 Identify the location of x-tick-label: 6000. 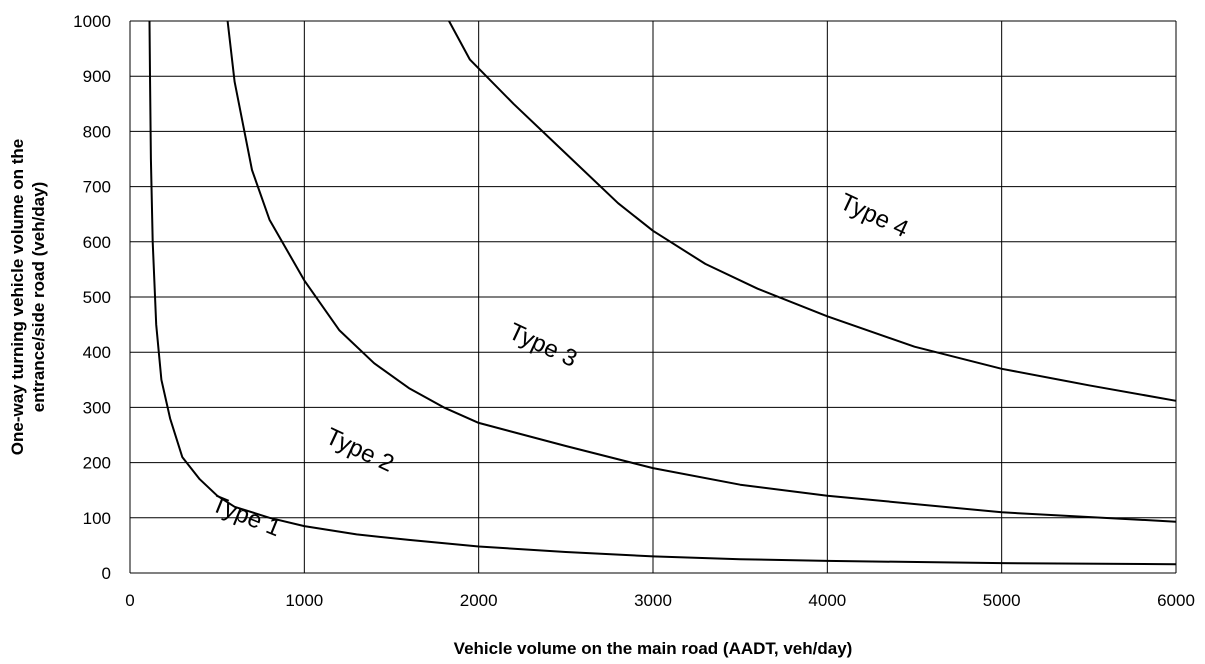
(1176, 600).